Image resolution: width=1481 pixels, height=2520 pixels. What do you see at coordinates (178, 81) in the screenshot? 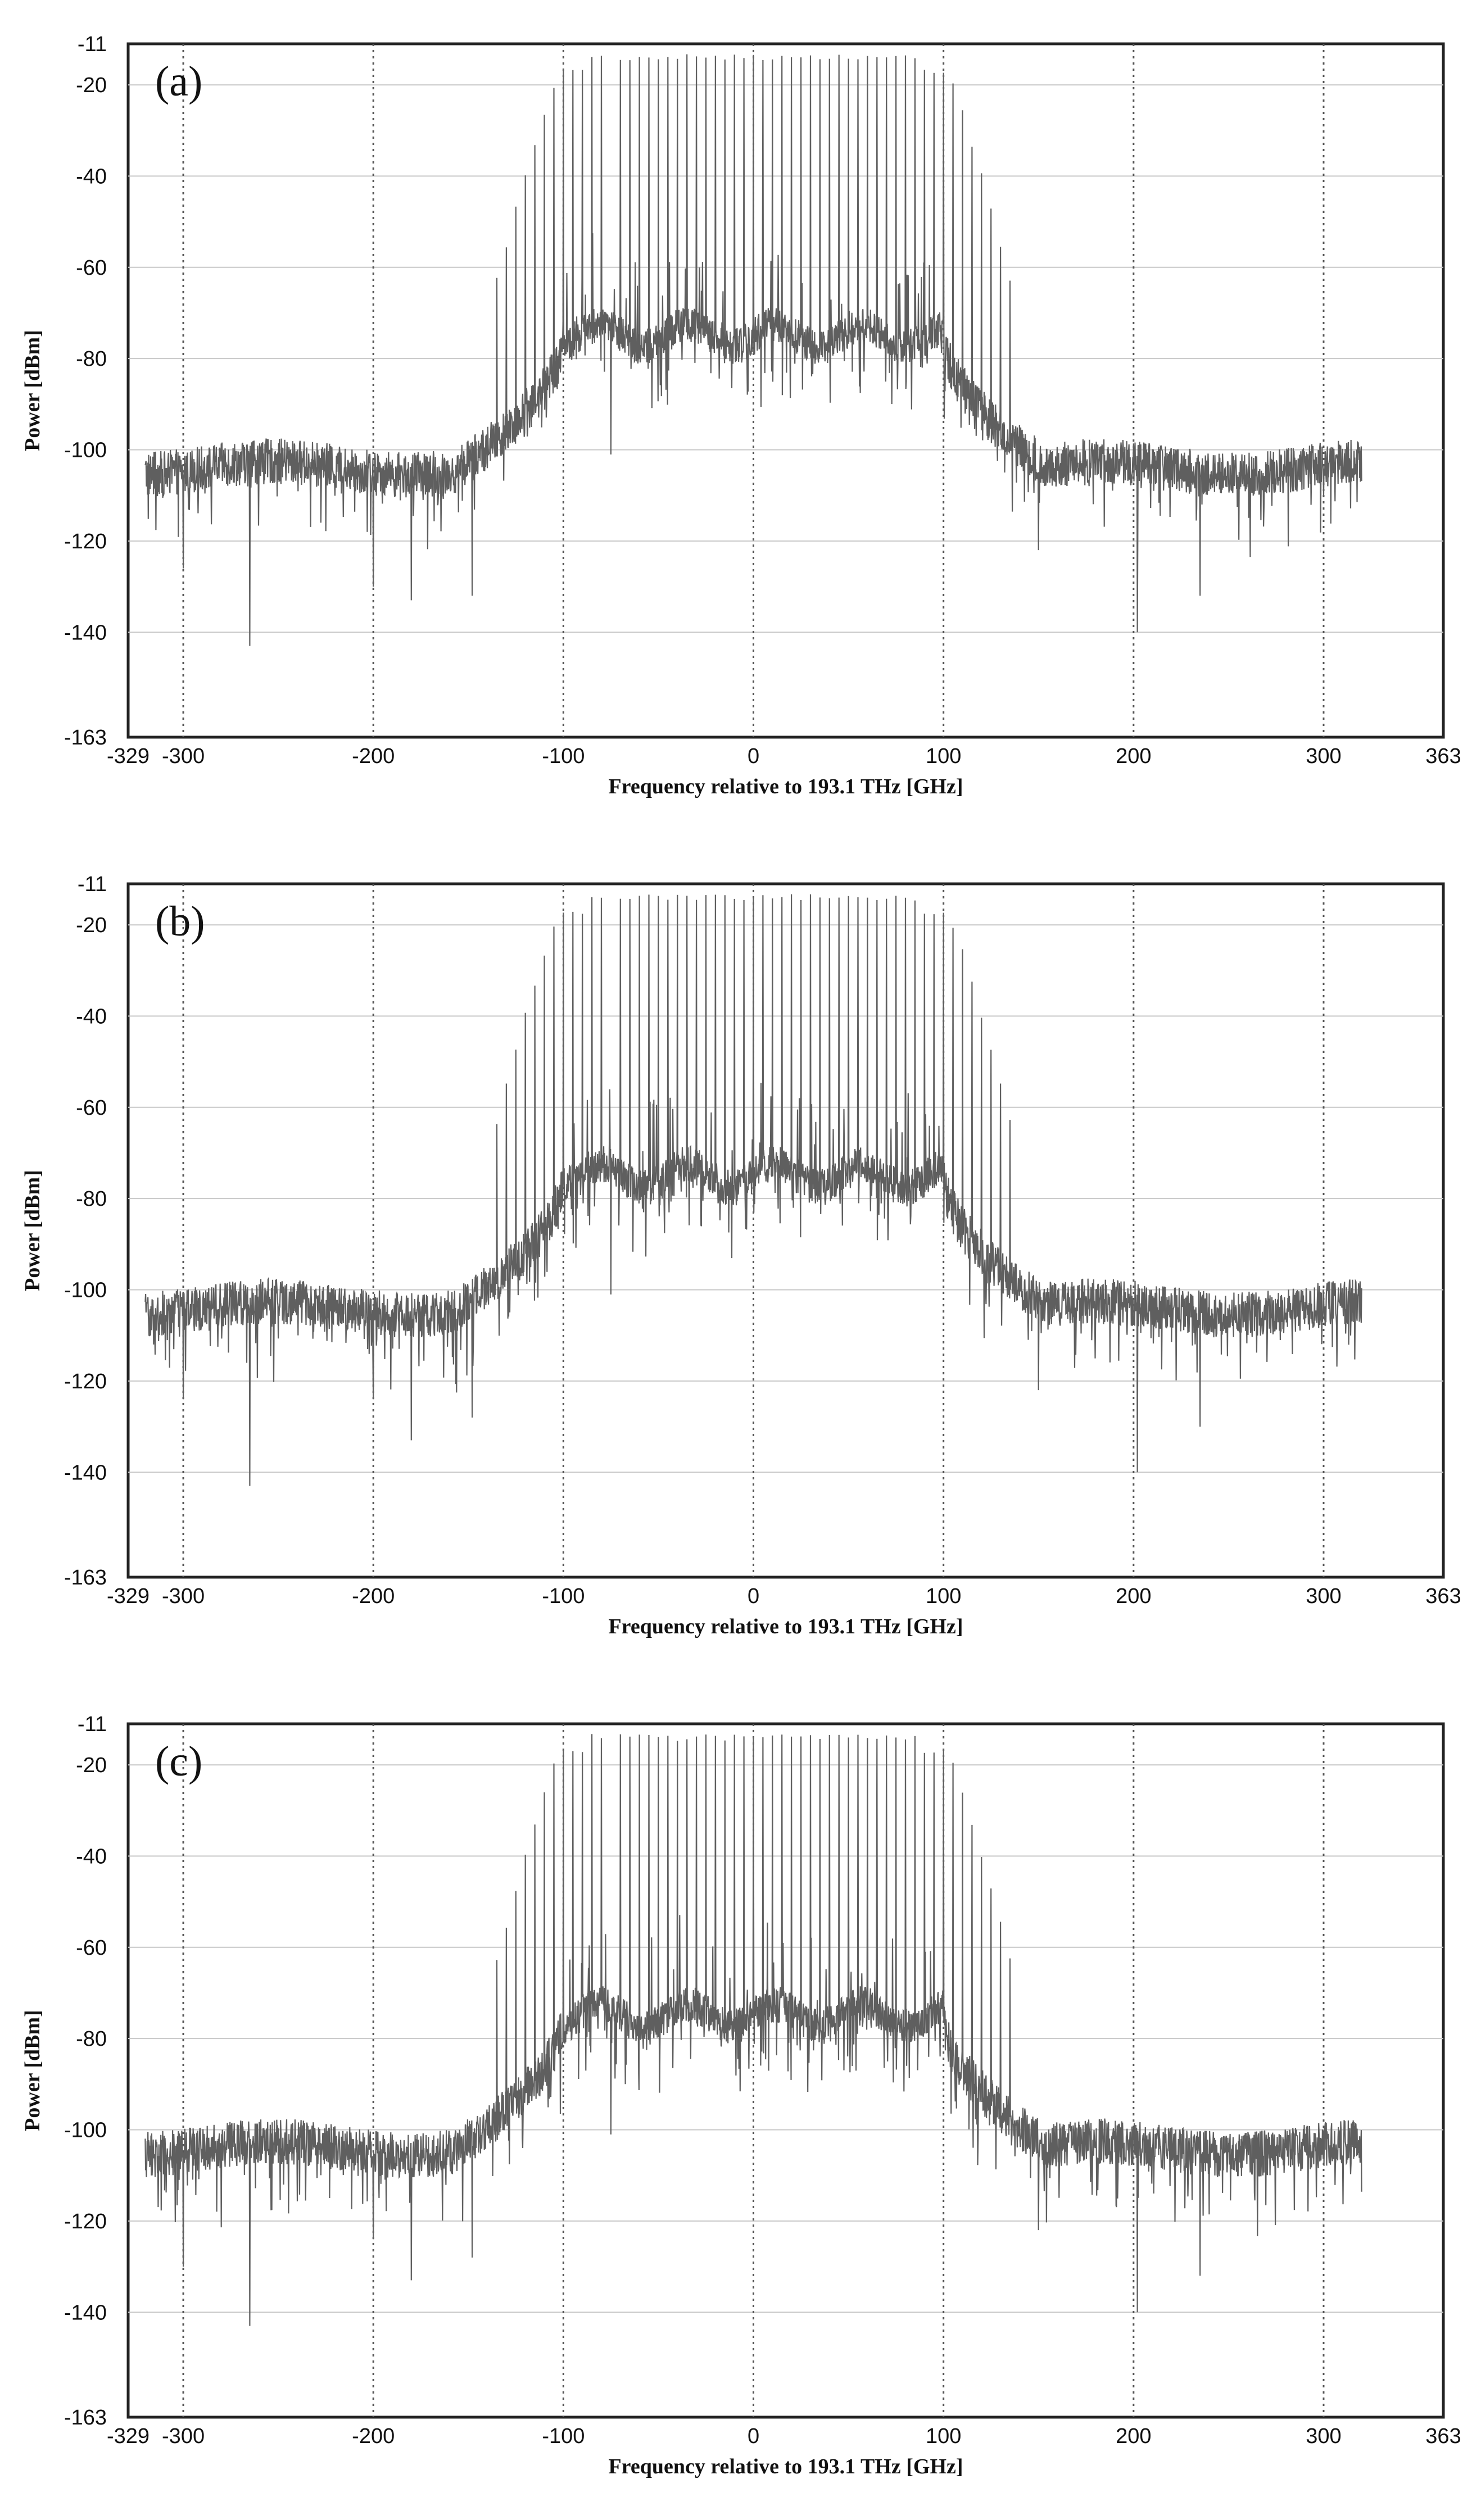
I see `panel-label: (a)` at bounding box center [178, 81].